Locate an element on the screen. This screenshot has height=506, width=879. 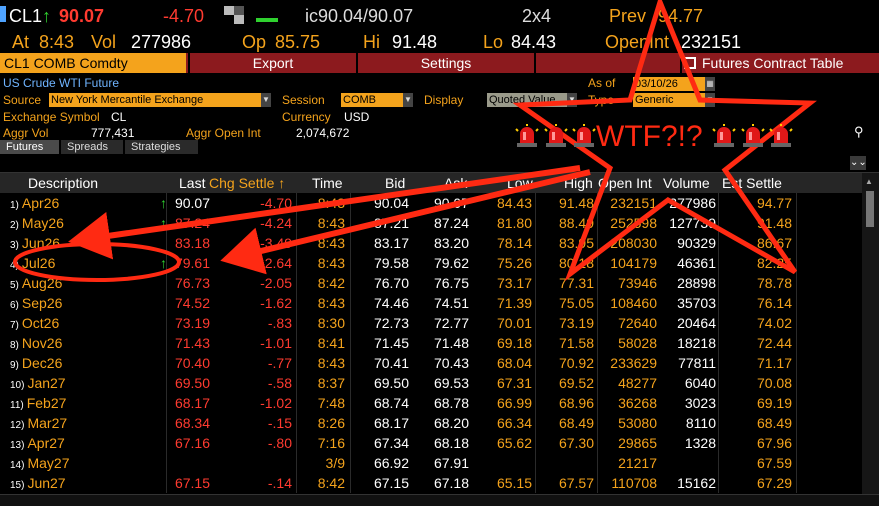
low-cell: 66.34 is located at coordinates (514, 423).